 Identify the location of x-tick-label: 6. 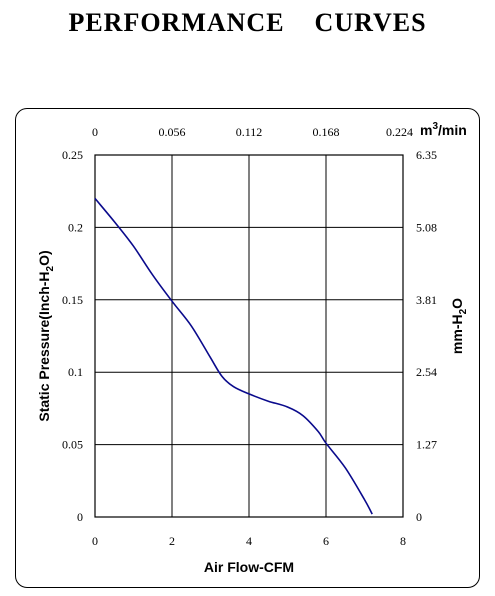
(326, 541).